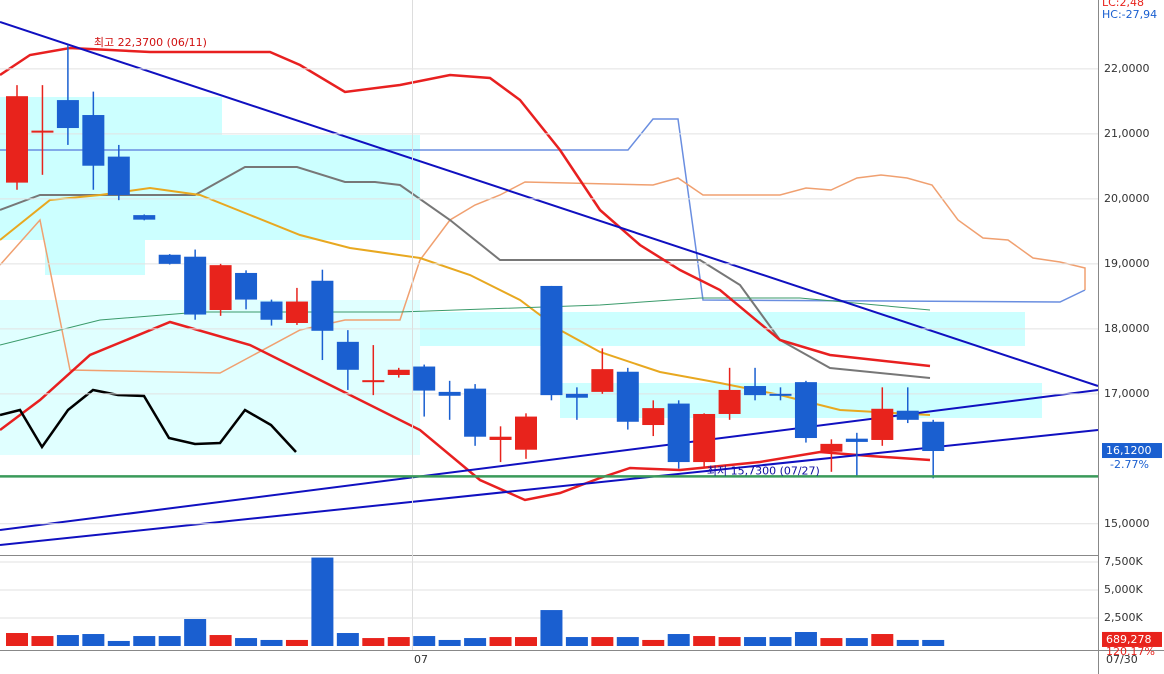 The height and width of the screenshot is (674, 1164). Describe the element at coordinates (1127, 263) in the screenshot. I see `y-tick-label: 19,0000` at that location.